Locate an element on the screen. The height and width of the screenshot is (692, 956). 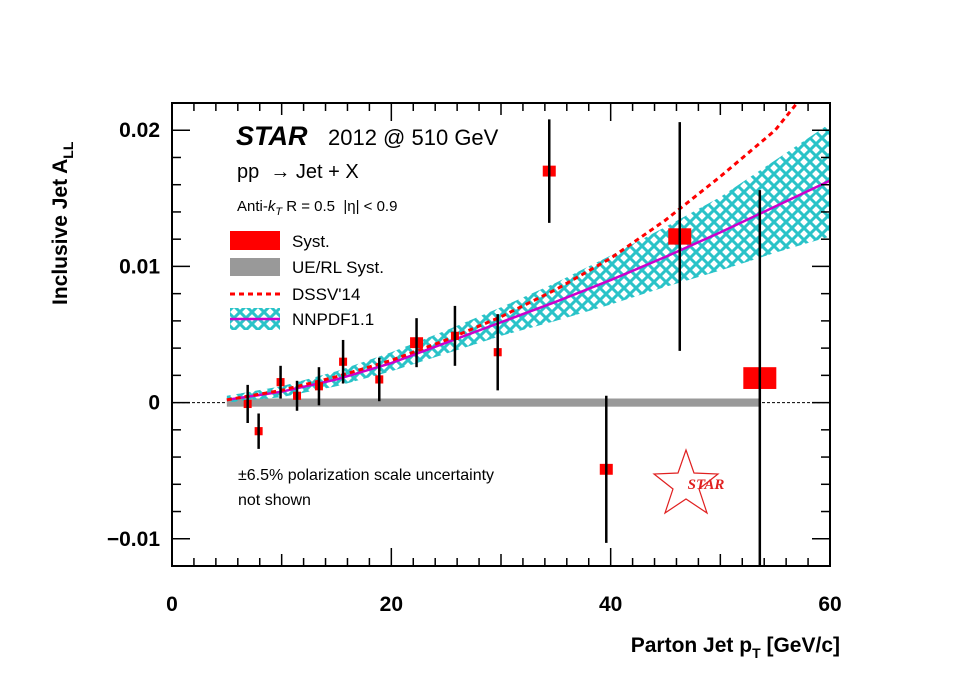
star-logo-shape is located at coordinates (686, 481).